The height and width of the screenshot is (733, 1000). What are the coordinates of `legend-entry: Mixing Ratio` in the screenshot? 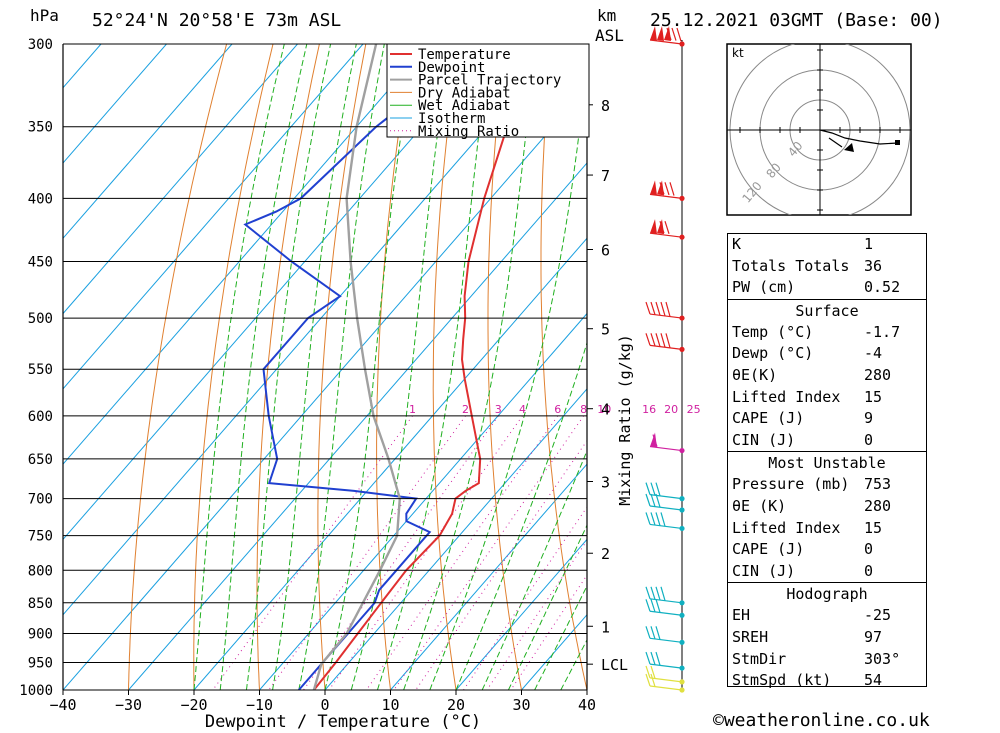 It's located at (468, 132).